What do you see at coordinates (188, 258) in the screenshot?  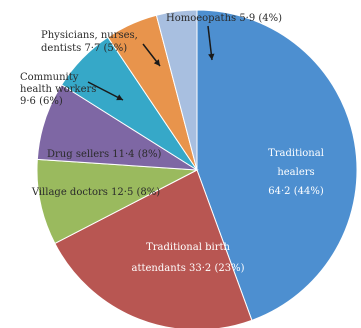 I see `label-traditional-birth-attendants: Traditional birth attendants 33·2 (23%)` at bounding box center [188, 258].